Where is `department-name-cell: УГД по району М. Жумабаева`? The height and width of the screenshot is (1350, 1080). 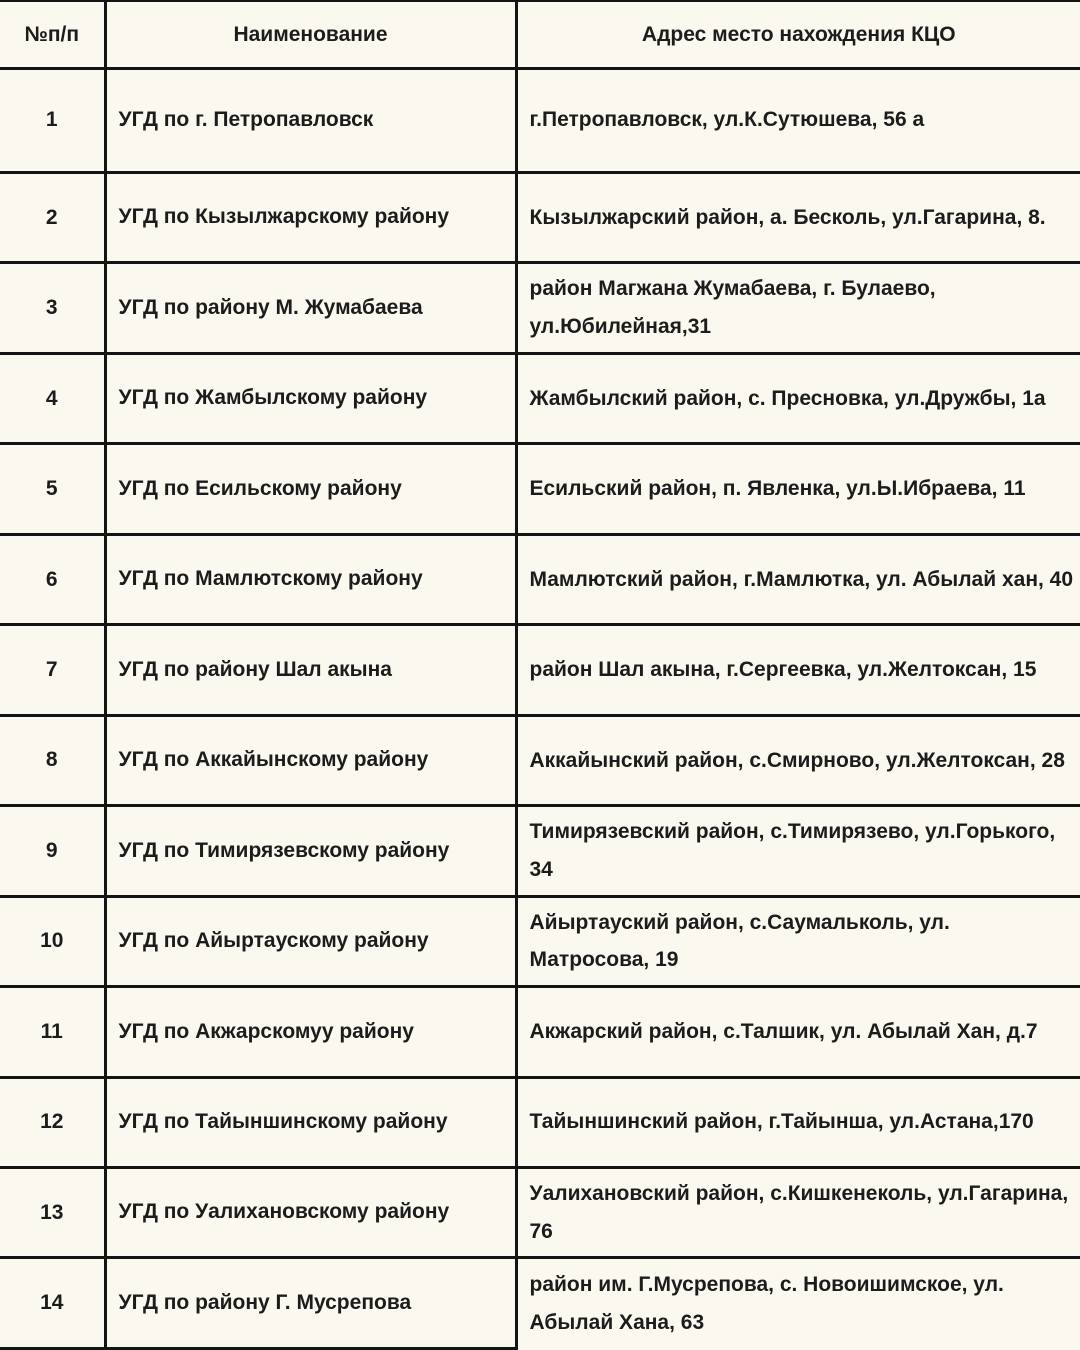 department-name-cell: УГД по району М. Жумабаева is located at coordinates (311, 308).